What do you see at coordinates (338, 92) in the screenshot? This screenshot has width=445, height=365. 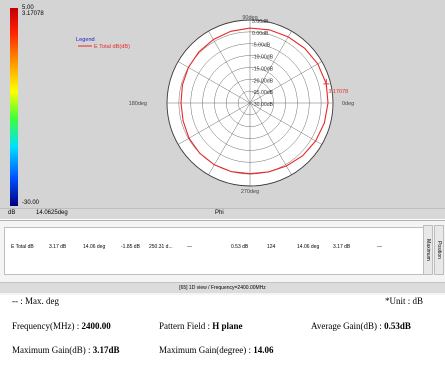 I see `max-marker-label: 3.17078` at bounding box center [338, 92].